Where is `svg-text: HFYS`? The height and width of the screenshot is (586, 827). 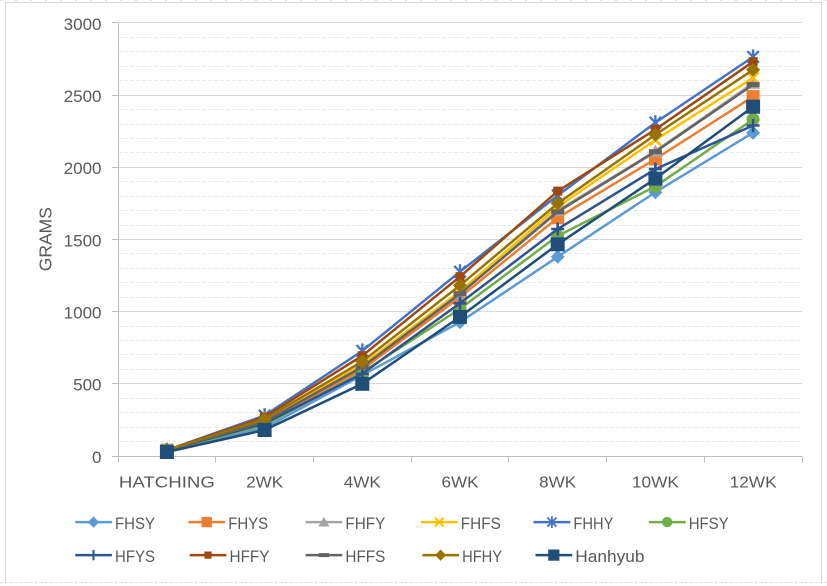 svg-text: HFYS is located at coordinates (135, 556).